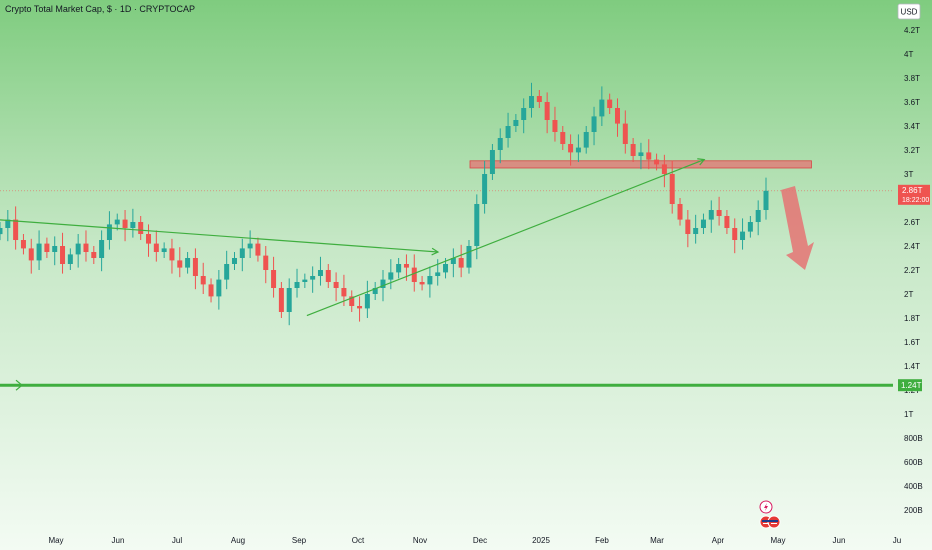  What do you see at coordinates (909, 11) in the screenshot?
I see `currency-button: USD` at bounding box center [909, 11].